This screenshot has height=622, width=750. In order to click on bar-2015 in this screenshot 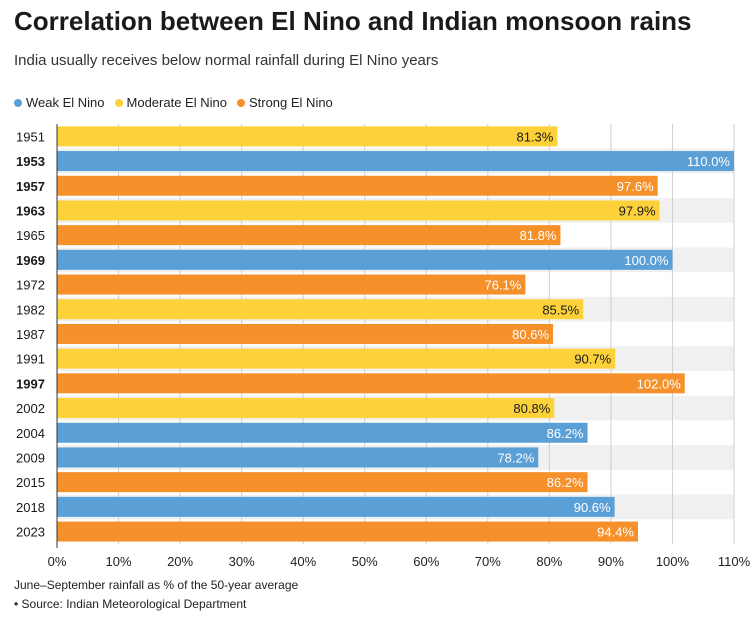, I will do `click(322, 482)`.